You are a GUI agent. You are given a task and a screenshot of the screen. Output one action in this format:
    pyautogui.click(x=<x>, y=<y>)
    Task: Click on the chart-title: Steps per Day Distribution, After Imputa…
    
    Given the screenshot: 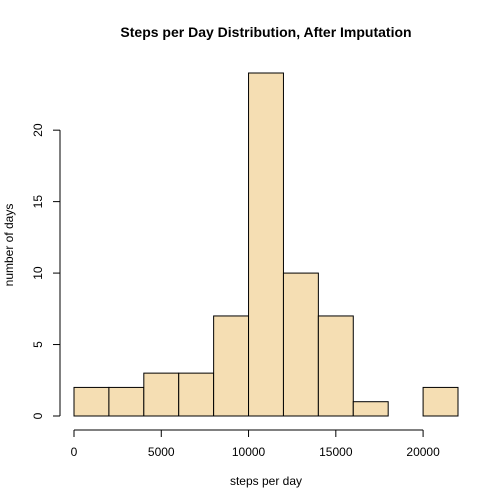 What is the action you would take?
    pyautogui.click(x=265, y=32)
    